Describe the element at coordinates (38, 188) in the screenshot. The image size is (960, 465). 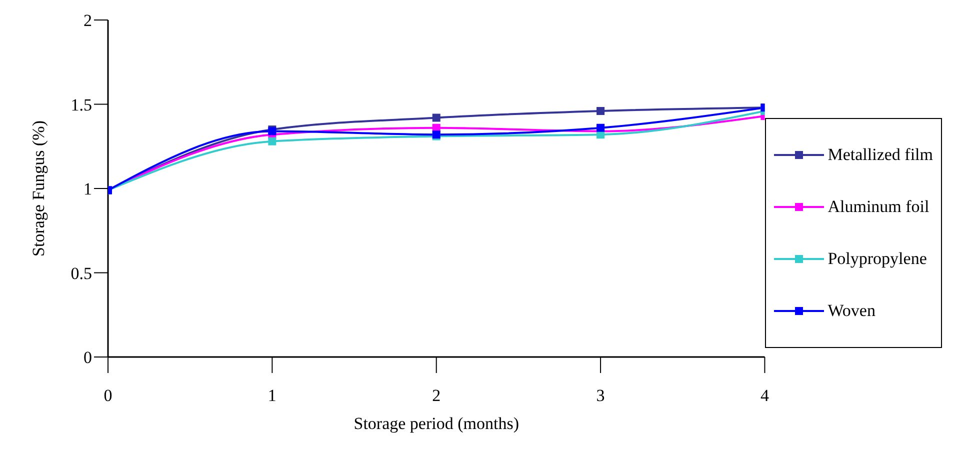
I see `y-axis-title: Storage Fungus (%)` at that location.